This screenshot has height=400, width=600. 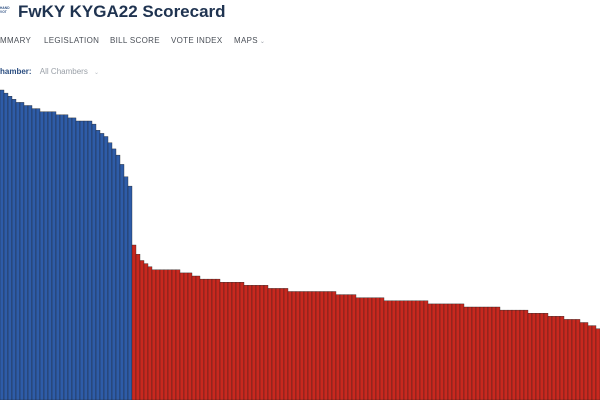 I want to click on tab-vote-index: VOTE INDEX, so click(x=196, y=40).